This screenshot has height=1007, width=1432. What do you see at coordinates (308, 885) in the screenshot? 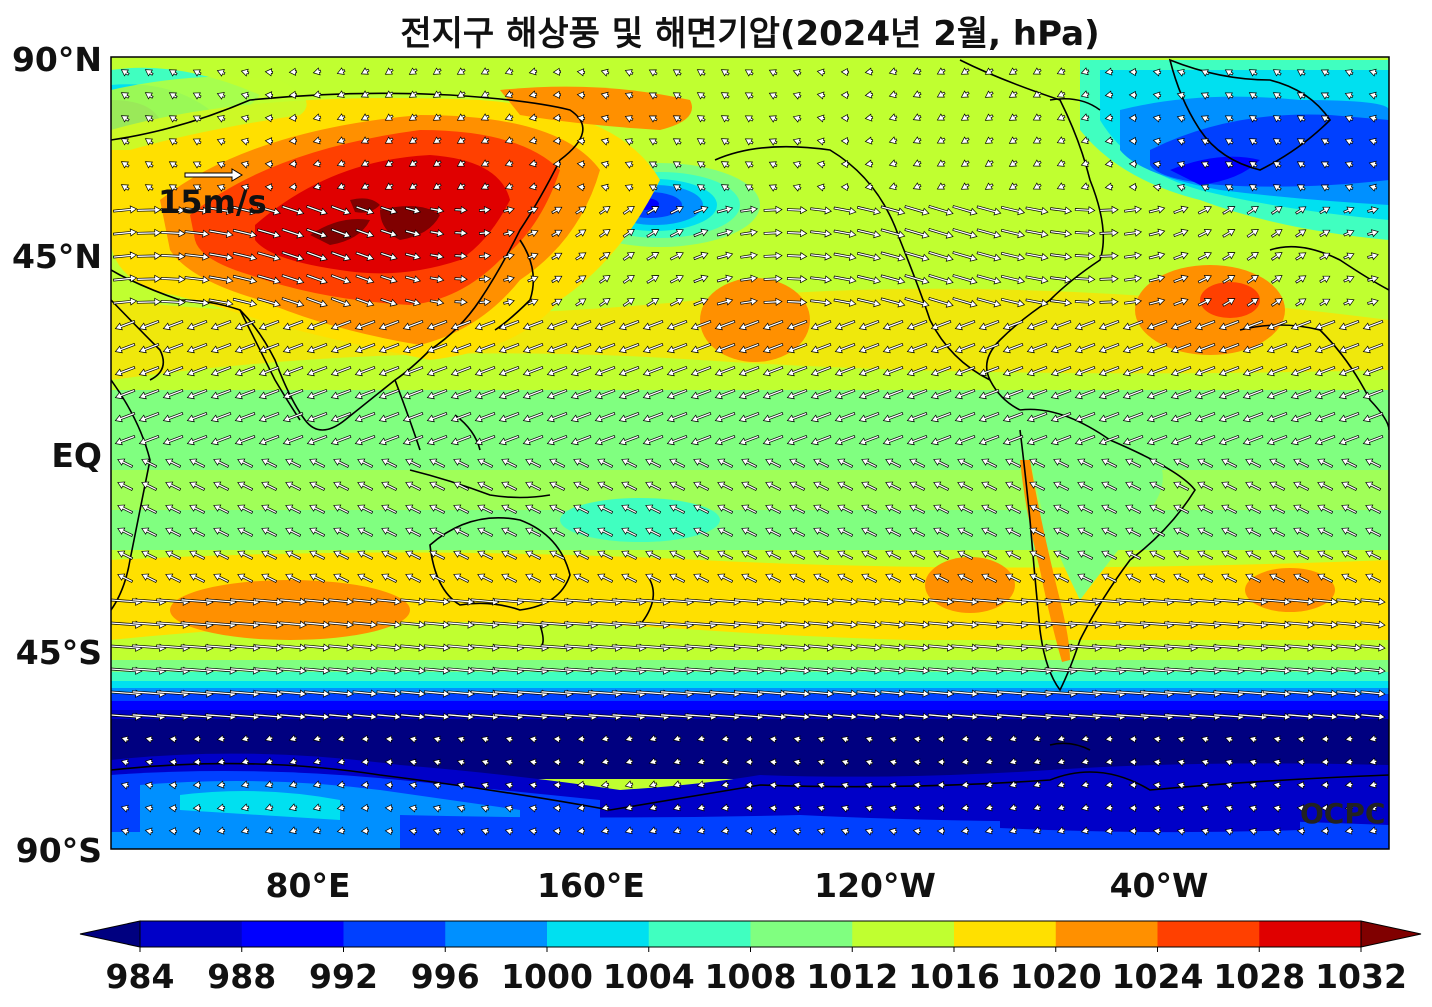
I see `lon-label-80e: 80°E` at bounding box center [308, 885].